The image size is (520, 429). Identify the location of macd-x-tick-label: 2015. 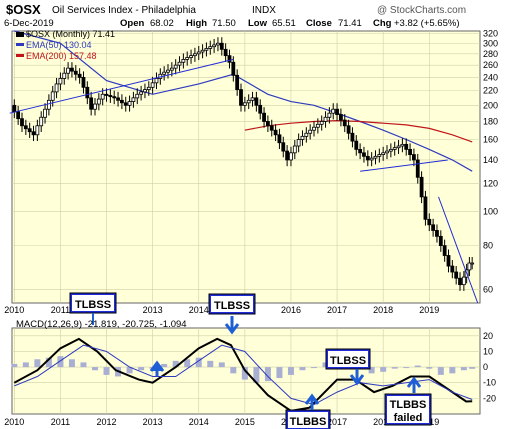
(245, 422).